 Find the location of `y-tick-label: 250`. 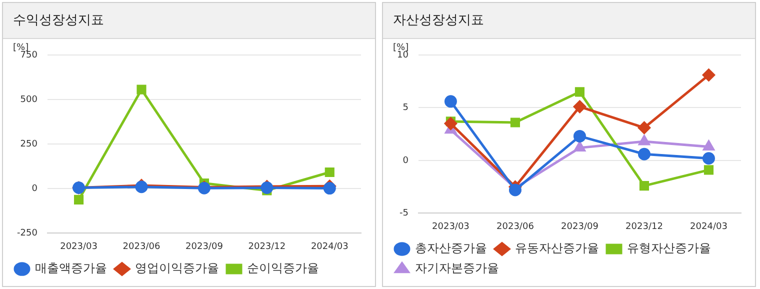

y-tick-label: 250 is located at coordinates (29, 144).